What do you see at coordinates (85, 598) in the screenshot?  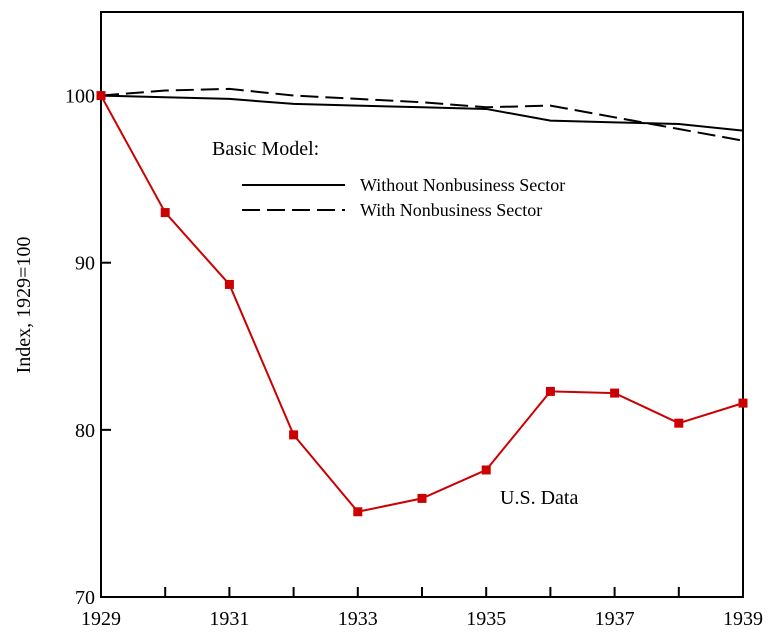 I see `y-tick-label: 70` at bounding box center [85, 598].